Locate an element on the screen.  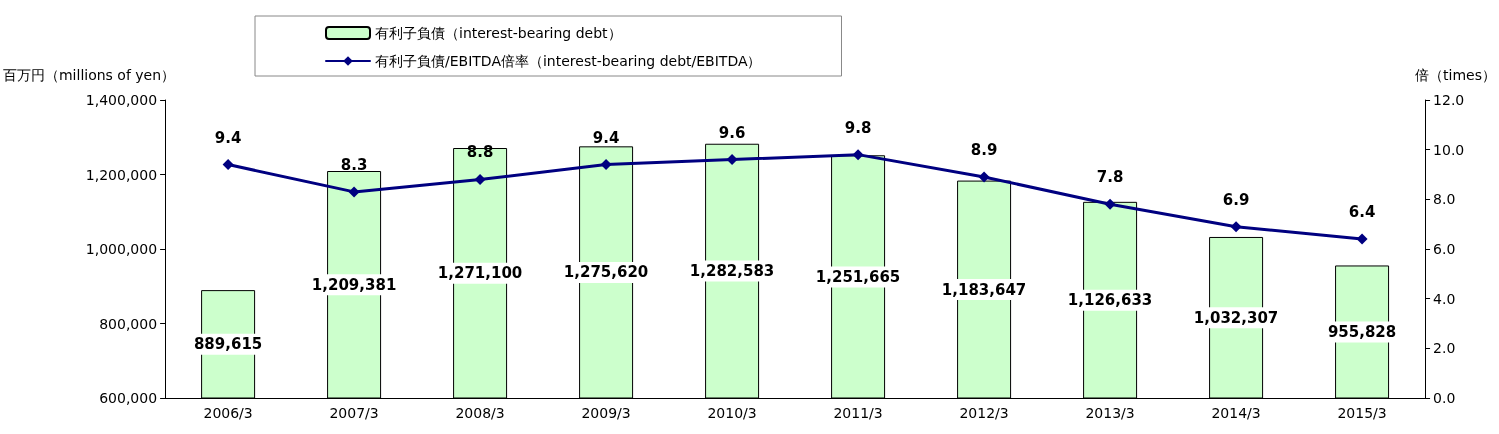
data-label: 9.8 is located at coordinates (858, 127).